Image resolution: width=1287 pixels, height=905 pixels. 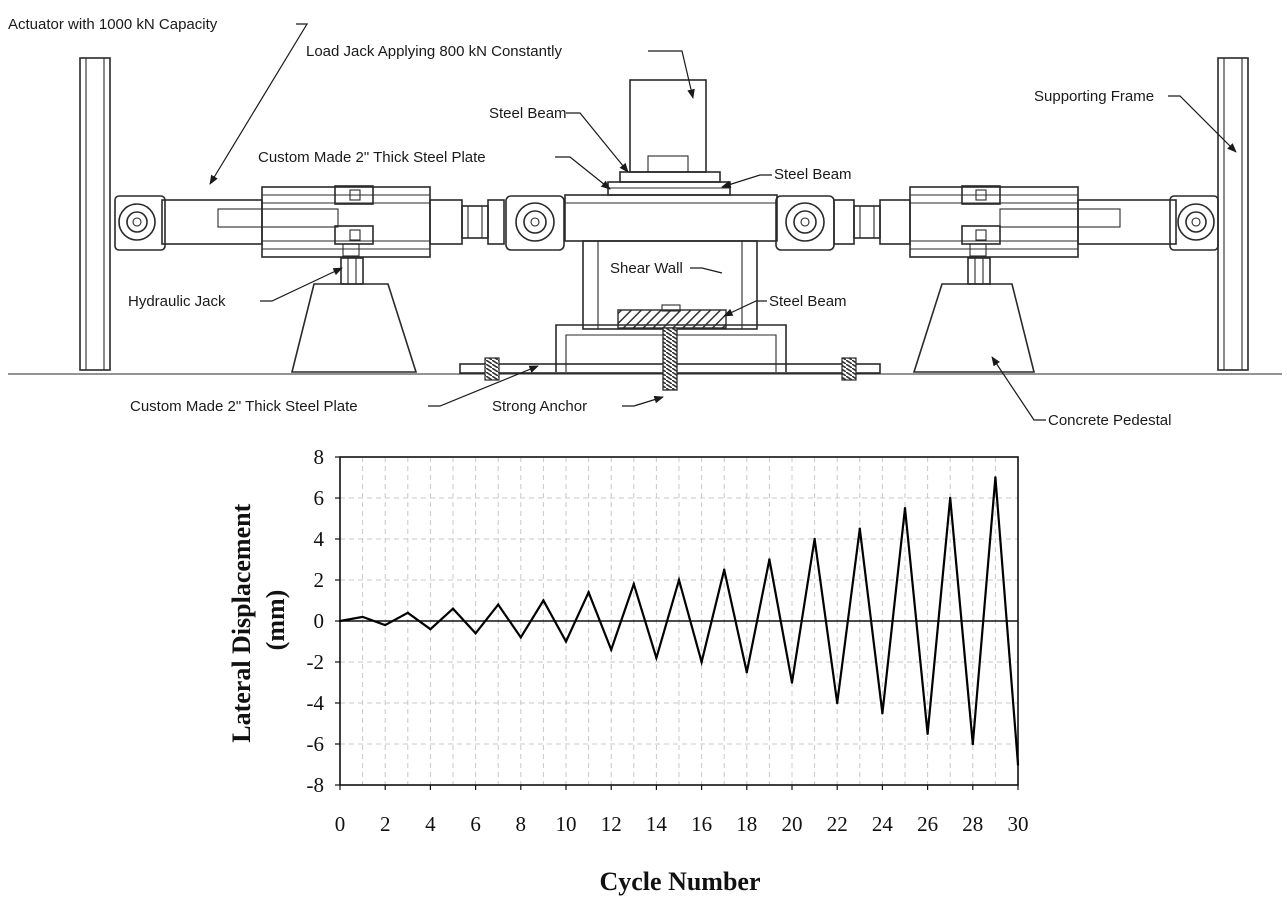 I want to click on y-tick-label: -8, so click(x=316, y=785).